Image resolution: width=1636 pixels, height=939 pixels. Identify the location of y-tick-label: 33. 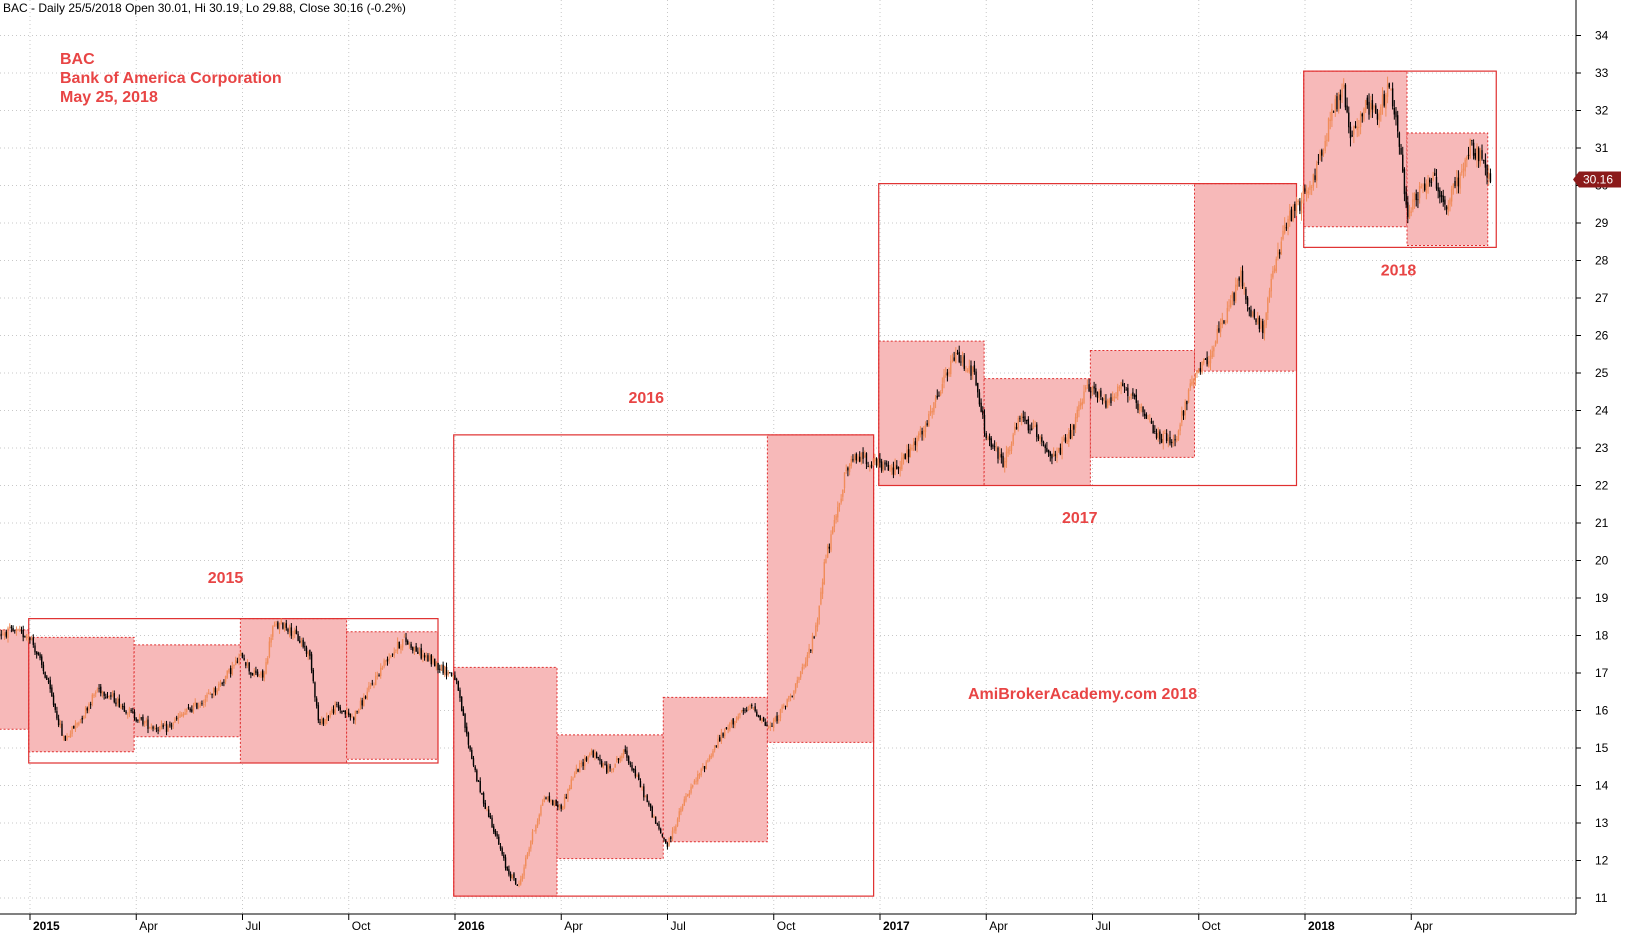
(1602, 73).